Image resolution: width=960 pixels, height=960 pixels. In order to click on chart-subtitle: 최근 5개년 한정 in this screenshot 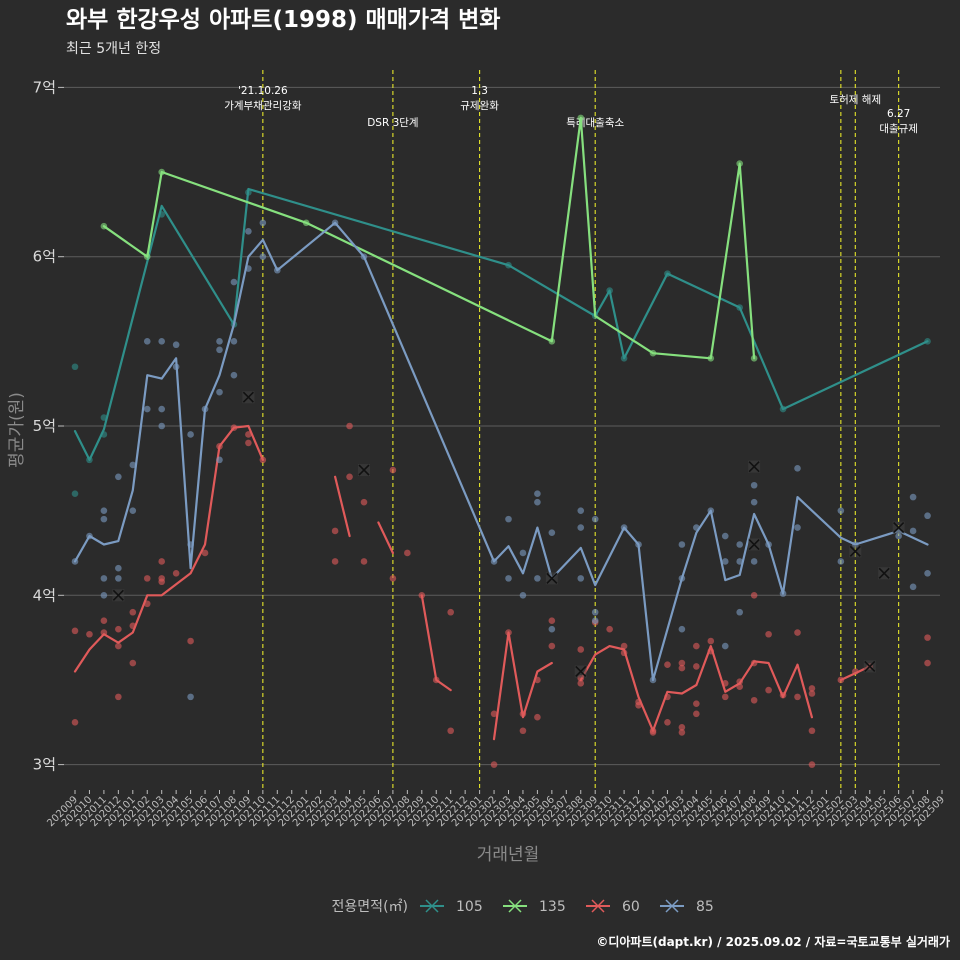, I will do `click(113, 49)`.